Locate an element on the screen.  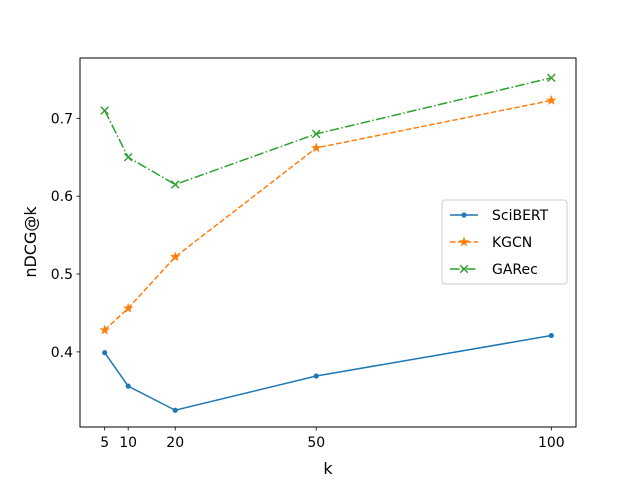
legend-label: SciBERT is located at coordinates (520, 216).